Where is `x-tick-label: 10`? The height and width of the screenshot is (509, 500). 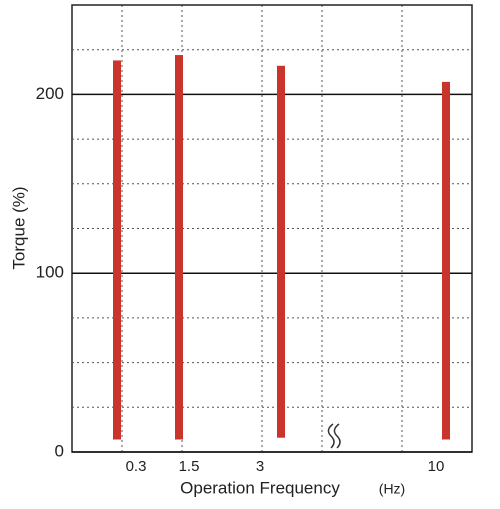 x-tick-label: 10 is located at coordinates (436, 466).